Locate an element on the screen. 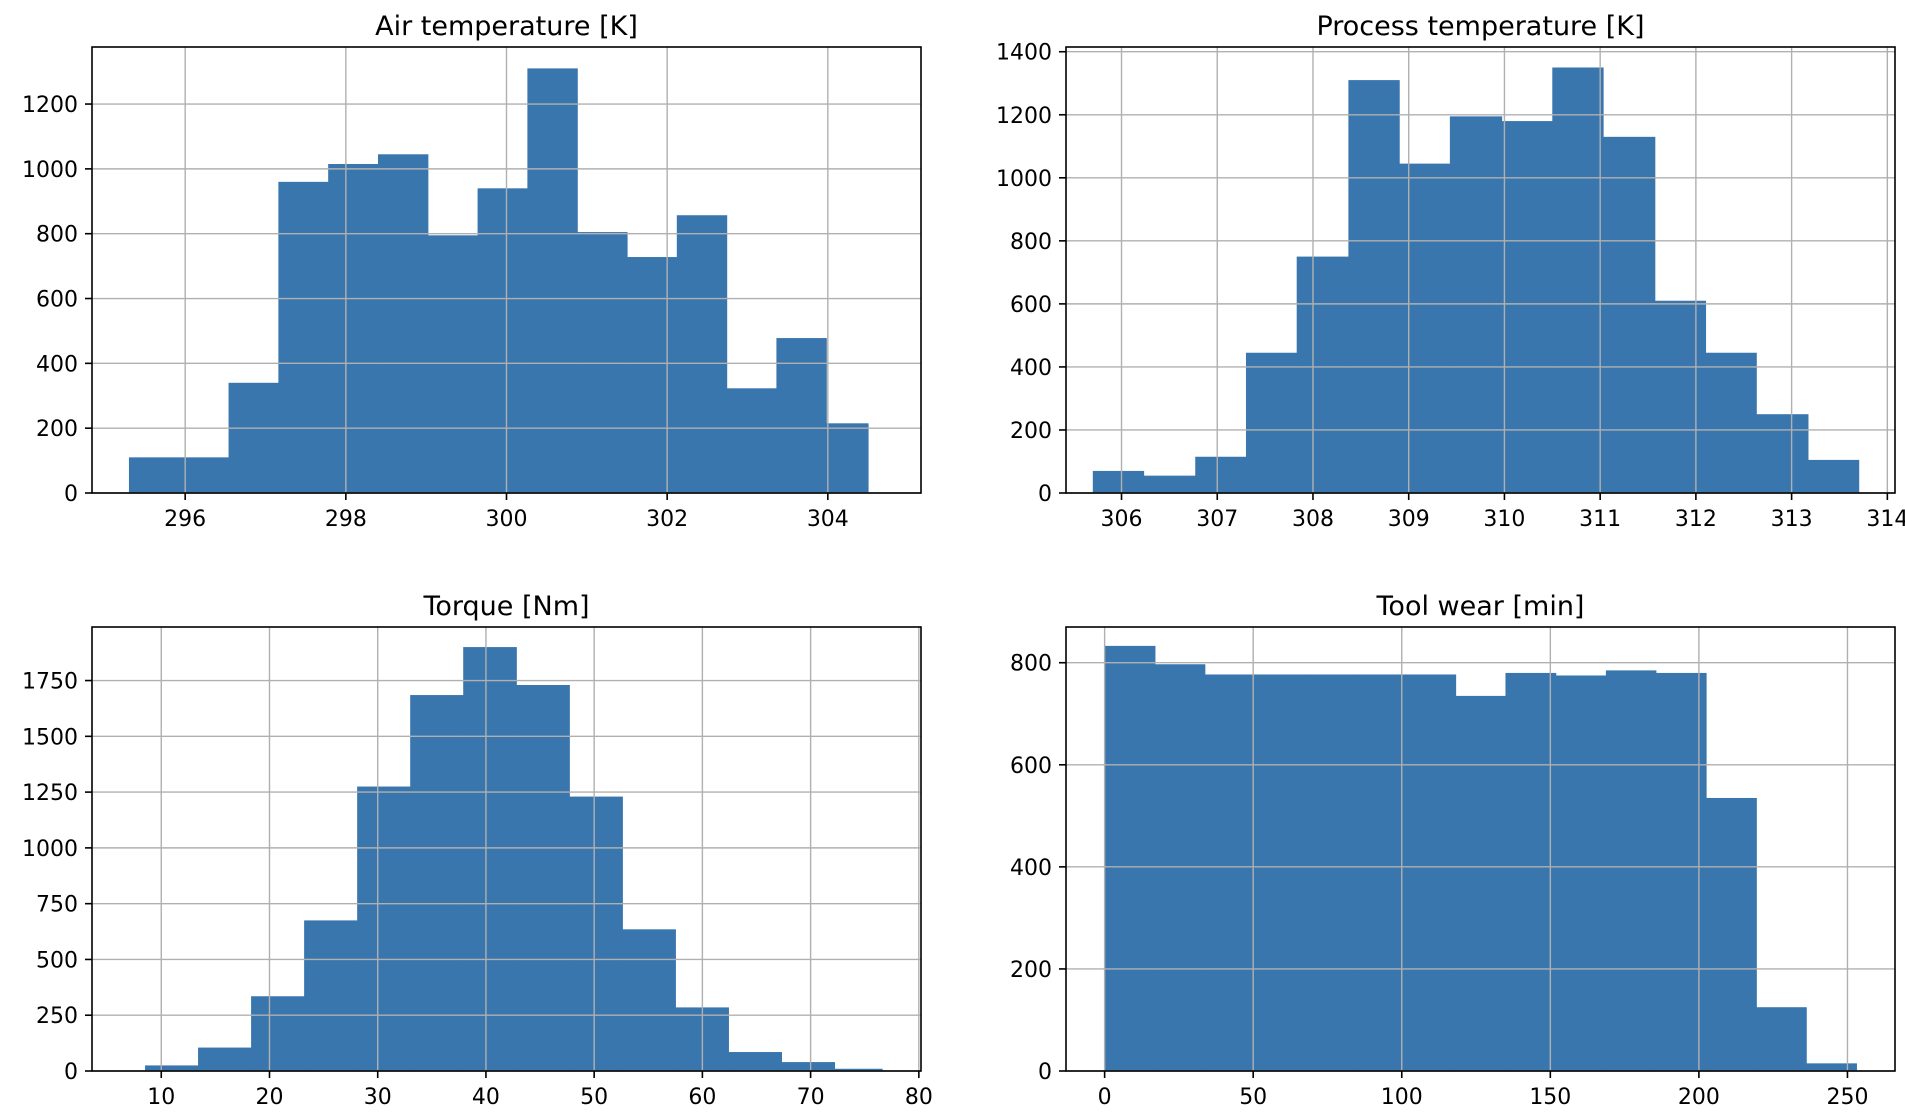  torque-x-axis: 10 20 30 40 50 60 70 80 is located at coordinates (540, 1090).